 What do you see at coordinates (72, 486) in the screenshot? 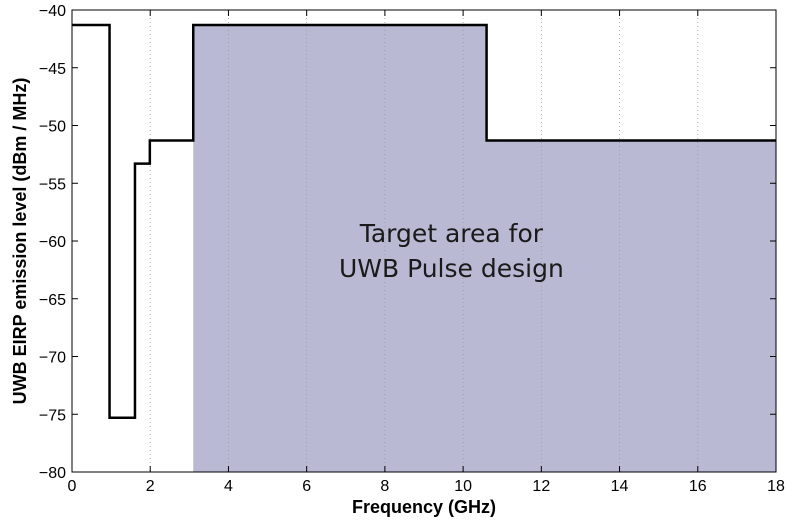
I see `x-tick-label: 0` at bounding box center [72, 486].